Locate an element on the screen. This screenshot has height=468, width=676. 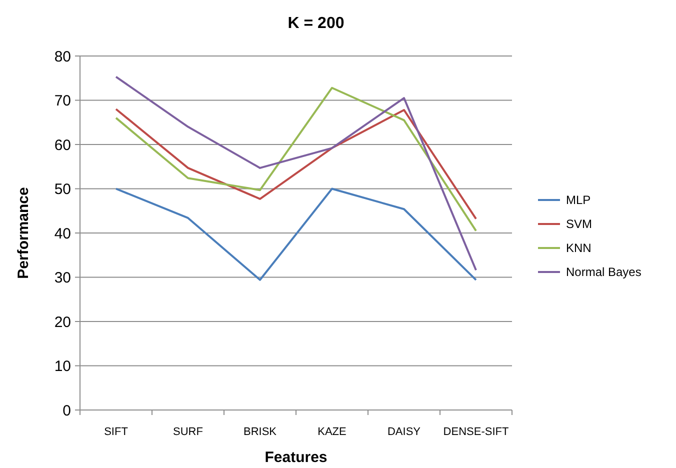
y-tick-label: 50 is located at coordinates (62, 189).